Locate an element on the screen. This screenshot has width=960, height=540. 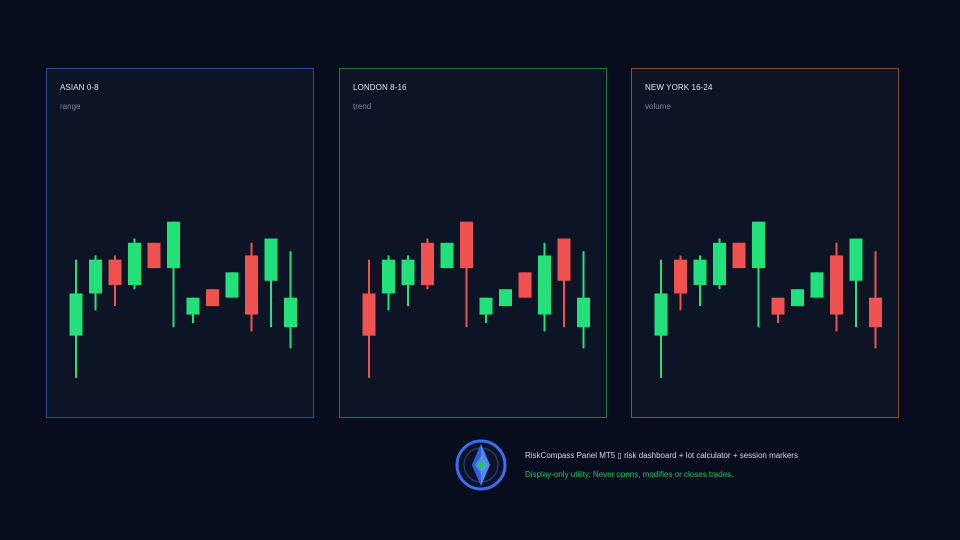
candlestick-chart-london is located at coordinates (476, 299).